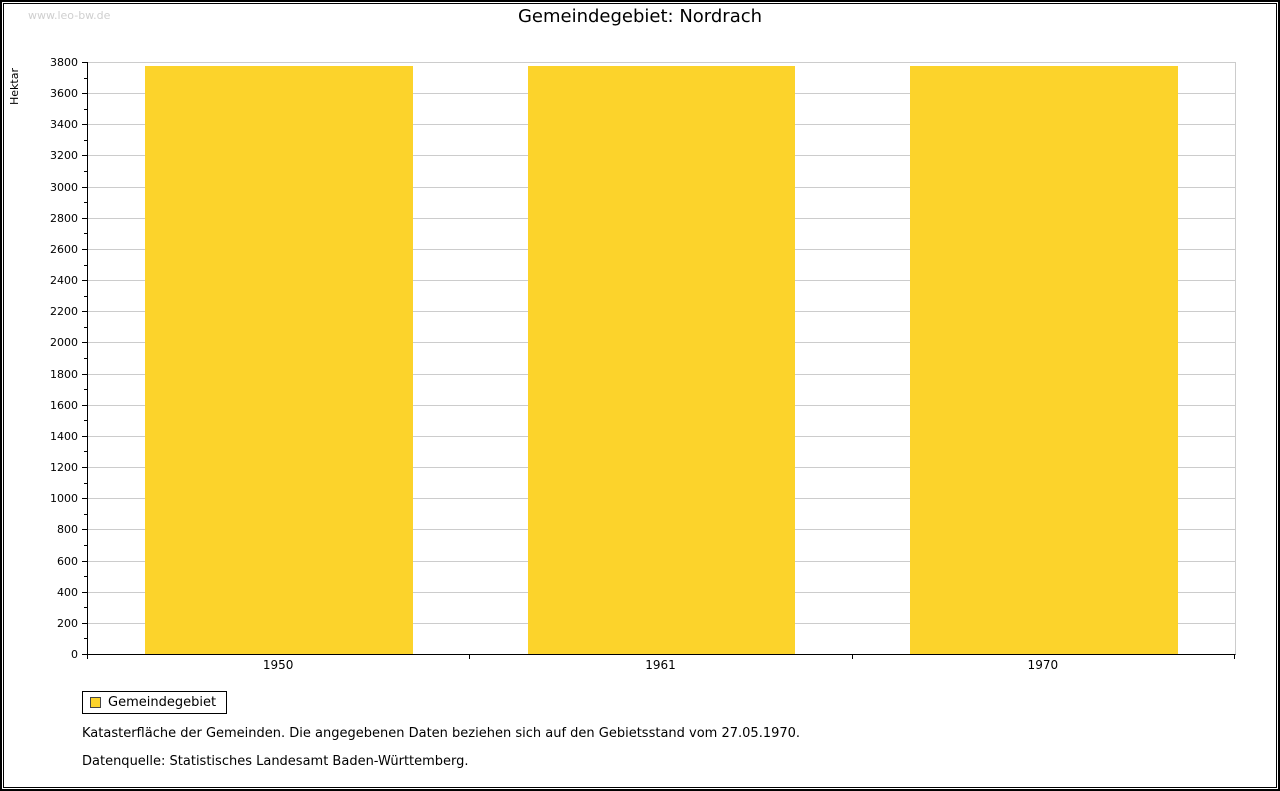  What do you see at coordinates (64, 468) in the screenshot?
I see `y-tick-label: 1200` at bounding box center [64, 468].